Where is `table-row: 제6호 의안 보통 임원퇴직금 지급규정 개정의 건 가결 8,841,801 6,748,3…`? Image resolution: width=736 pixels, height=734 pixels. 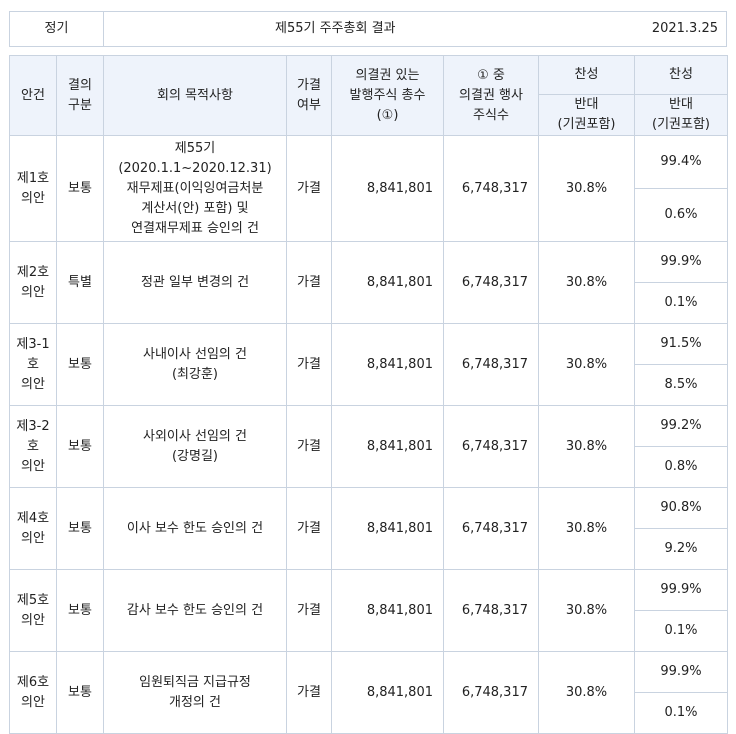
table-row: 제6호 의안 보통 임원퇴직금 지급규정 개정의 건 가결 8,841,801 6,748,3… is located at coordinates (368, 692).